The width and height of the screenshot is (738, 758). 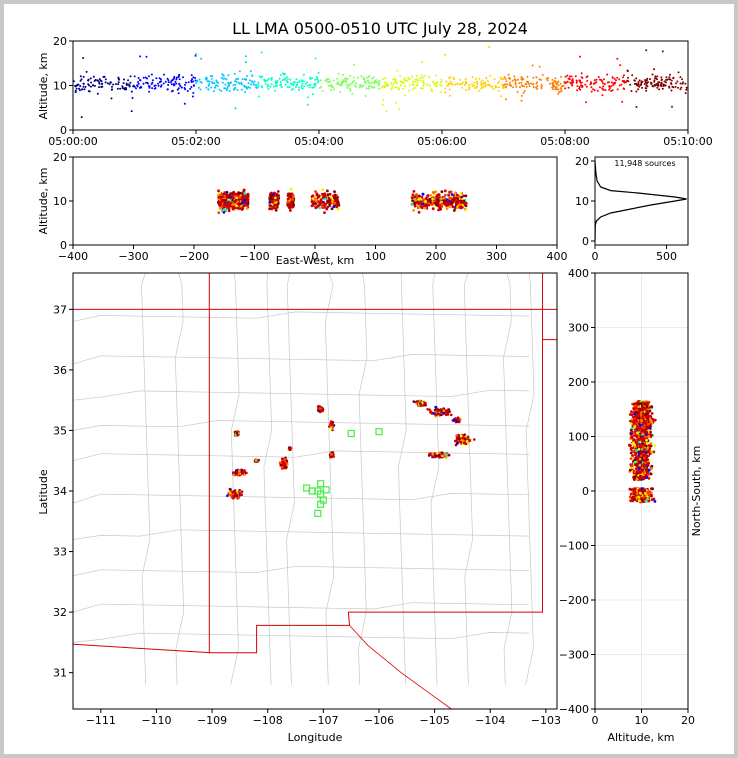 I want to click on station-marker, so click(x=379, y=432).